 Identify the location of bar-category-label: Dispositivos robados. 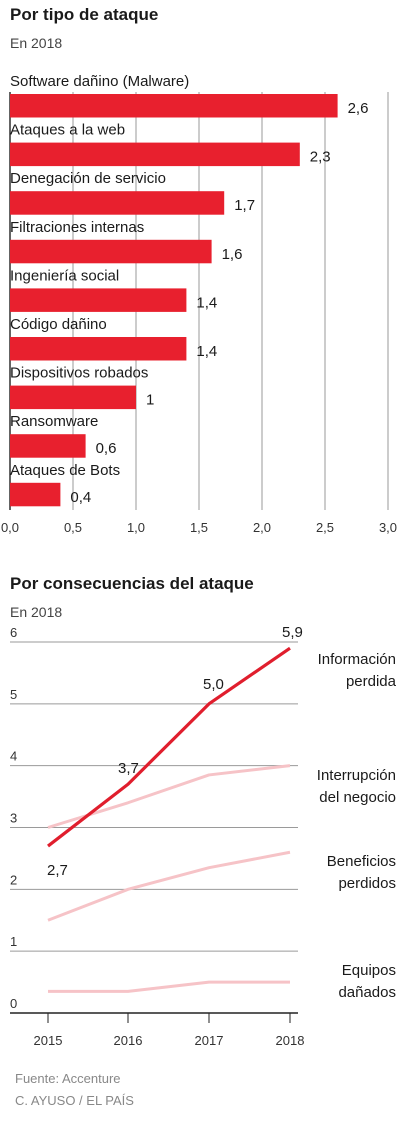
(79, 373).